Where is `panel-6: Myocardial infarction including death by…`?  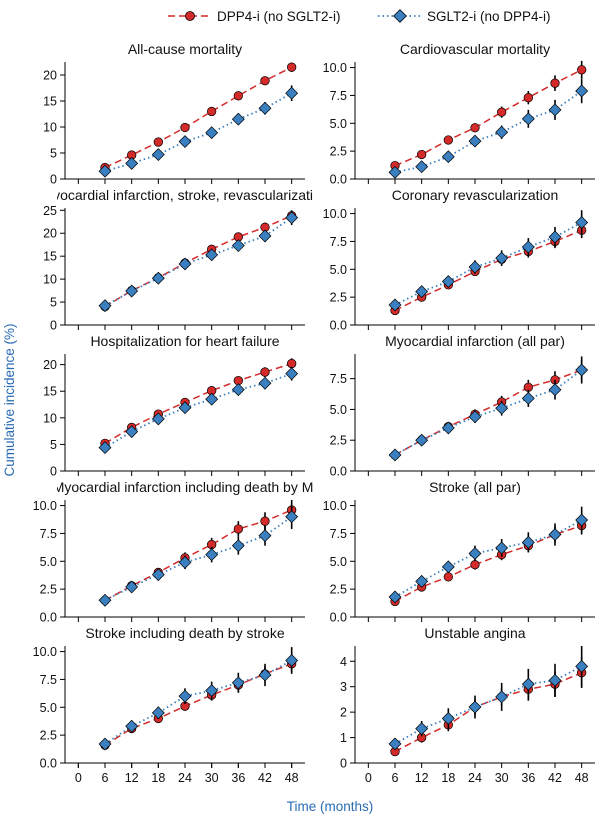 panel-6: Myocardial infarction including death by… is located at coordinates (175, 552).